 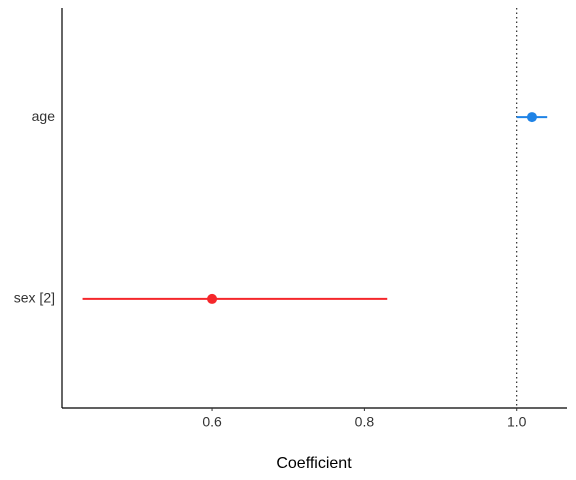 I want to click on y-tick-label: age, so click(x=44, y=116).